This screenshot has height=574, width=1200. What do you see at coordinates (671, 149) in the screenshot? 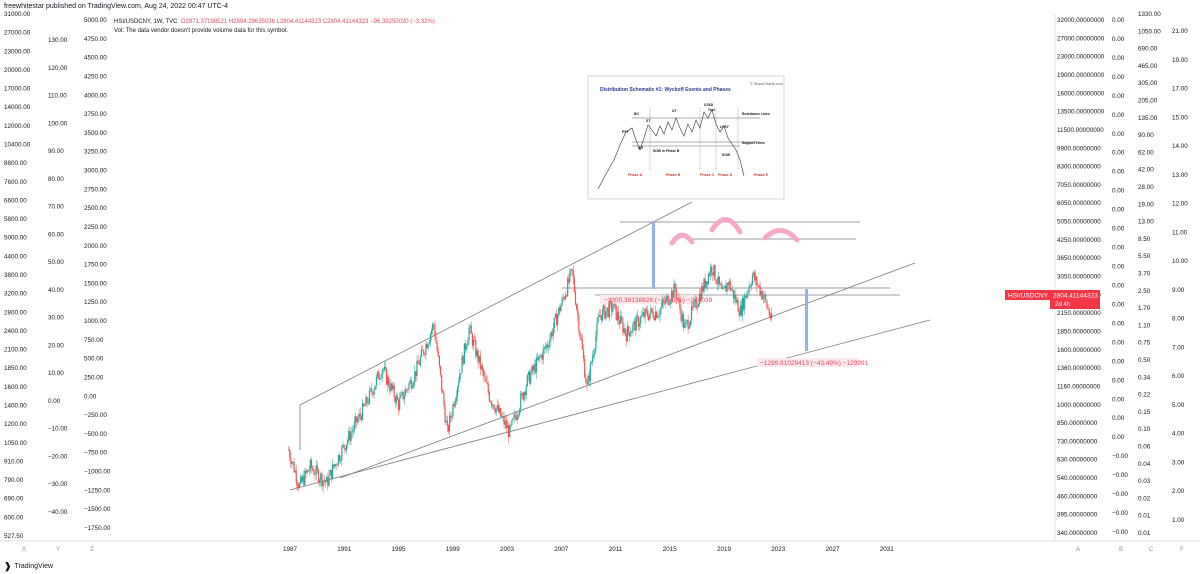
I see `inset-price-path` at bounding box center [671, 149].